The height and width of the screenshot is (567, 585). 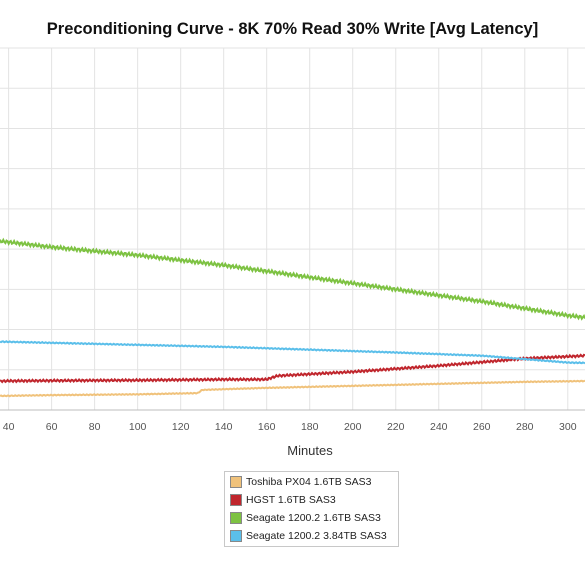 What do you see at coordinates (439, 427) in the screenshot?
I see `x-tick-label: 240` at bounding box center [439, 427].